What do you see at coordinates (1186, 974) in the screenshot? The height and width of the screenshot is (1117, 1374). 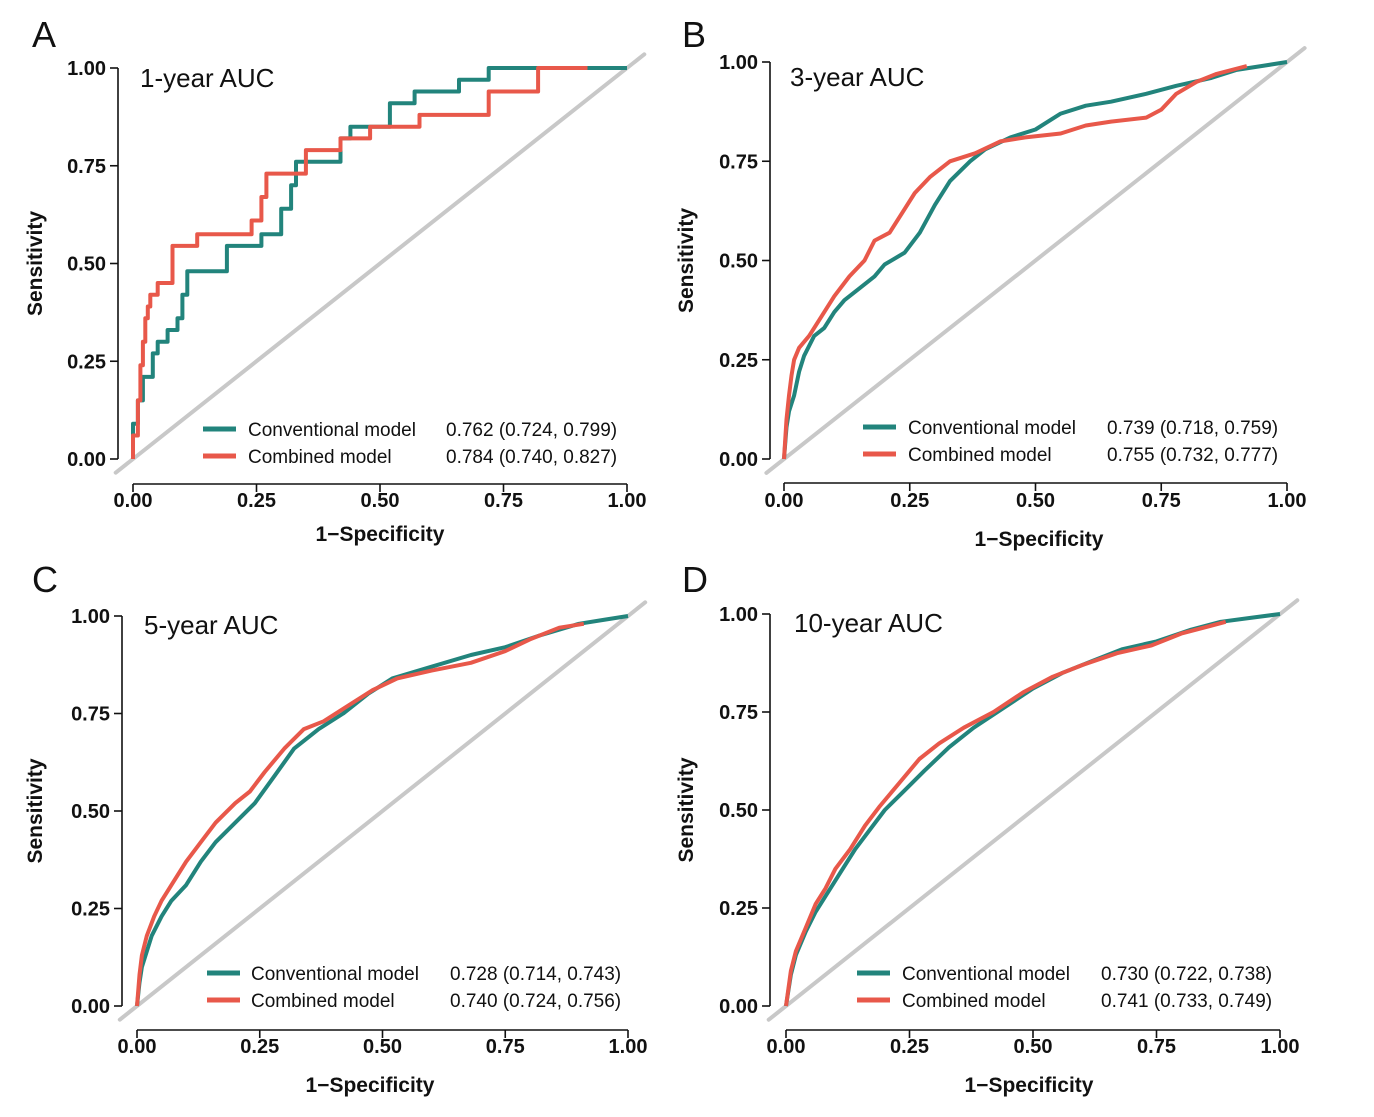 I see `legend-auc-value: 0.730 (0.722, 0.738)` at bounding box center [1186, 974].